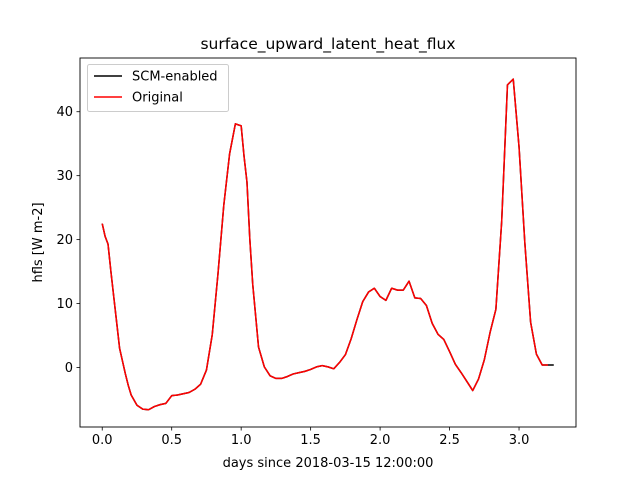  What do you see at coordinates (171, 440) in the screenshot?
I see `x-tick-label: 0.5` at bounding box center [171, 440].